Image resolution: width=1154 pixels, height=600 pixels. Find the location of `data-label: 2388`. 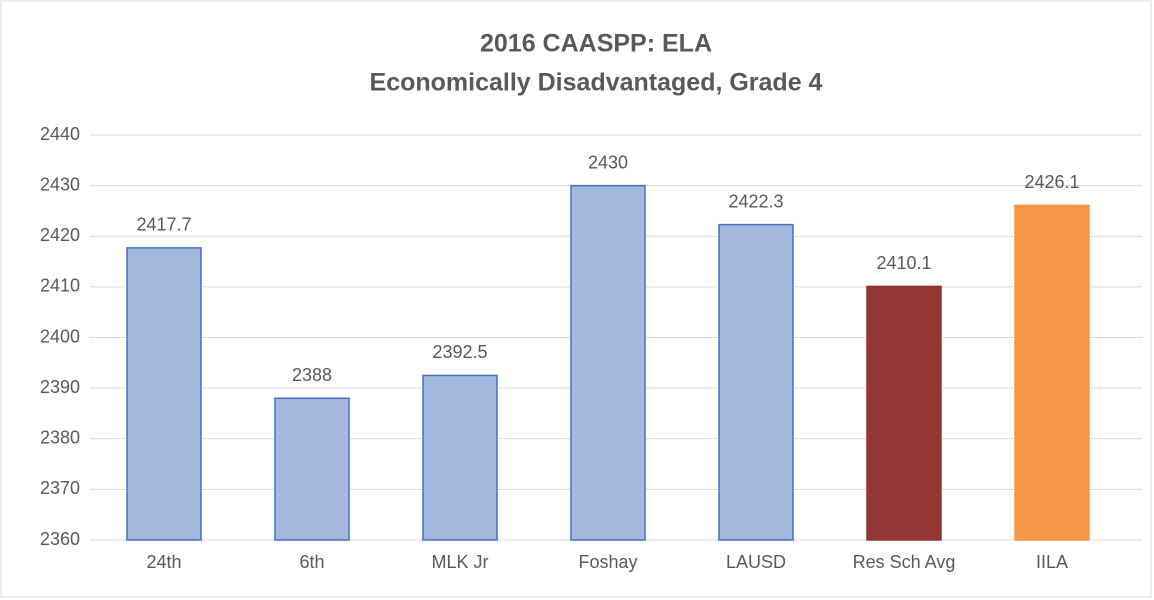

data-label: 2388 is located at coordinates (312, 375).